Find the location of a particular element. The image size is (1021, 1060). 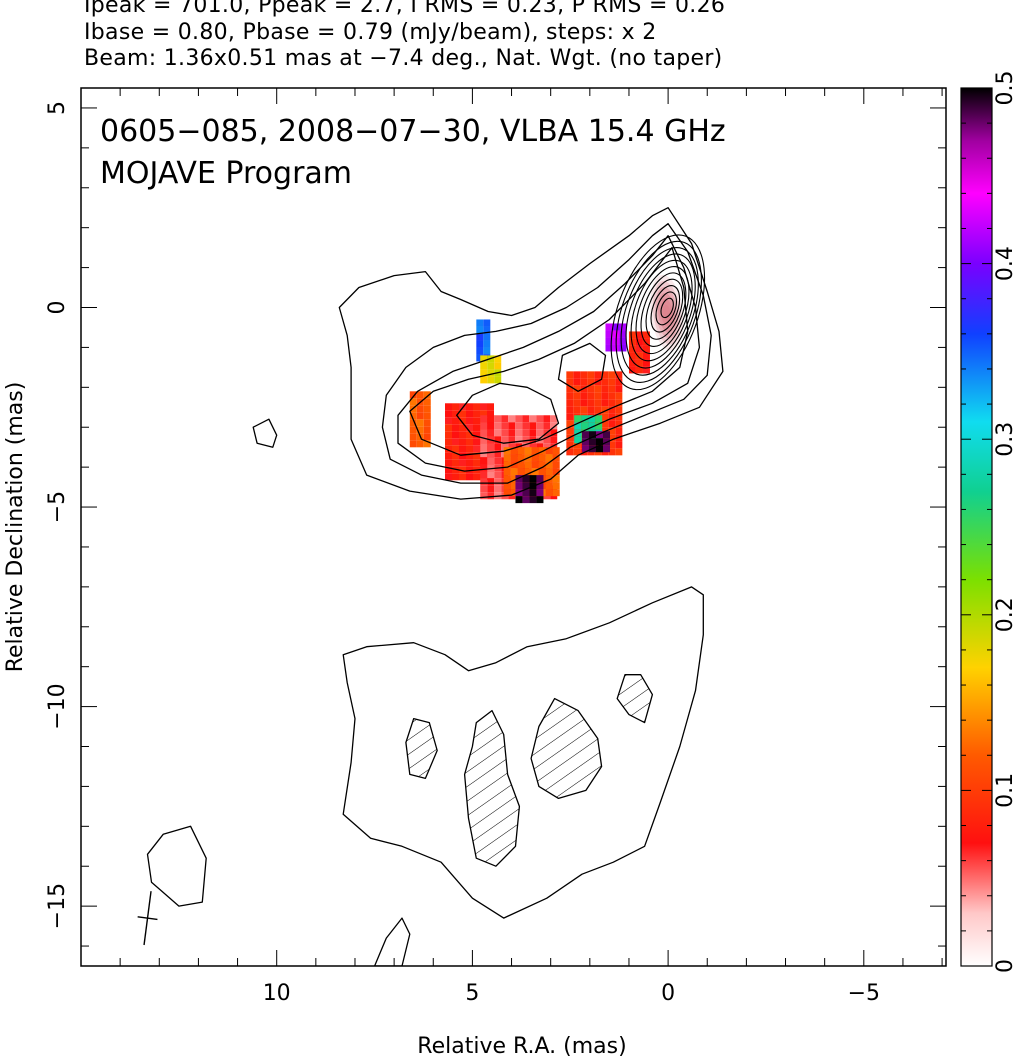

cbar-tick-label: 0 is located at coordinates (1005, 966).